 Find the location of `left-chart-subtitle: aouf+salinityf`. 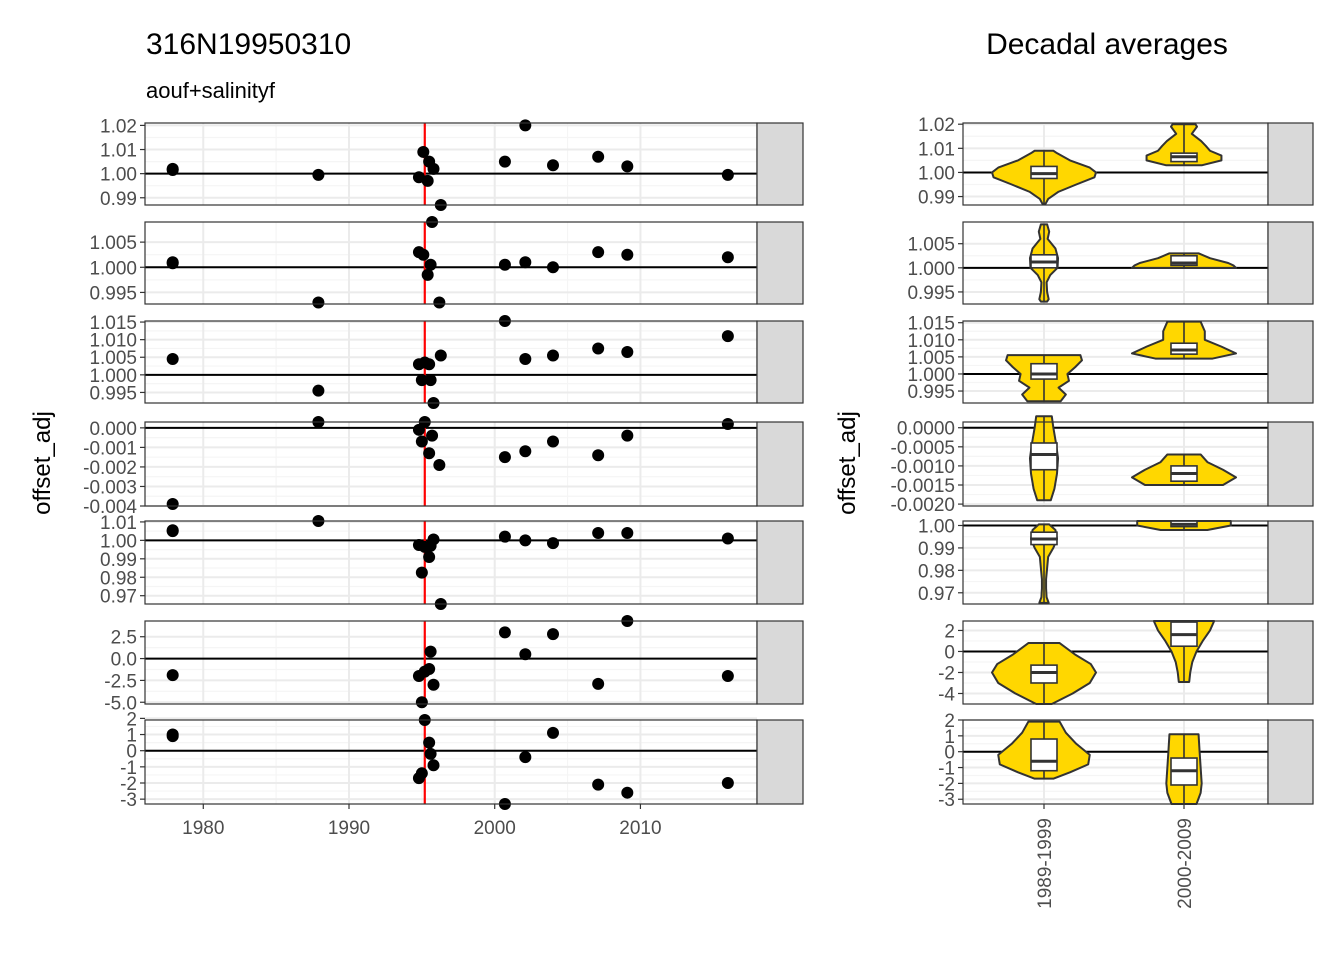

left-chart-subtitle: aouf+salinityf is located at coordinates (211, 90).